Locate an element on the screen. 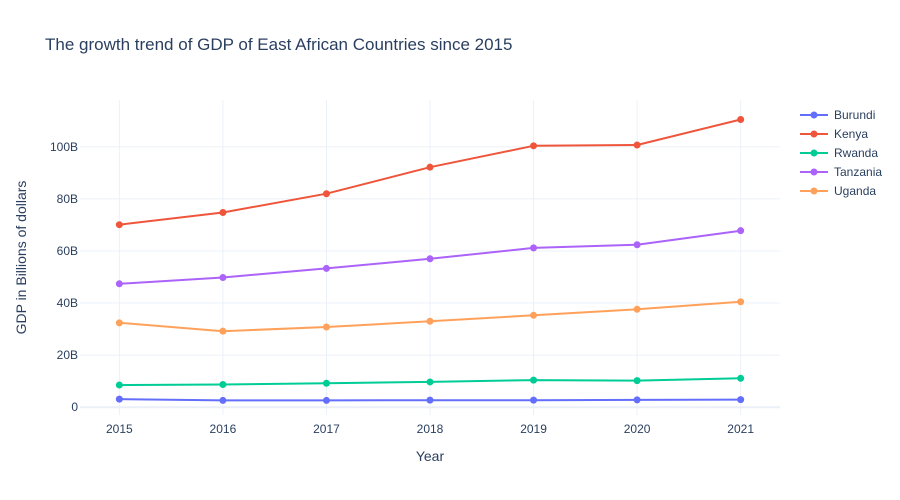  legend-item-tanzania: Tanzania is located at coordinates (841, 172).